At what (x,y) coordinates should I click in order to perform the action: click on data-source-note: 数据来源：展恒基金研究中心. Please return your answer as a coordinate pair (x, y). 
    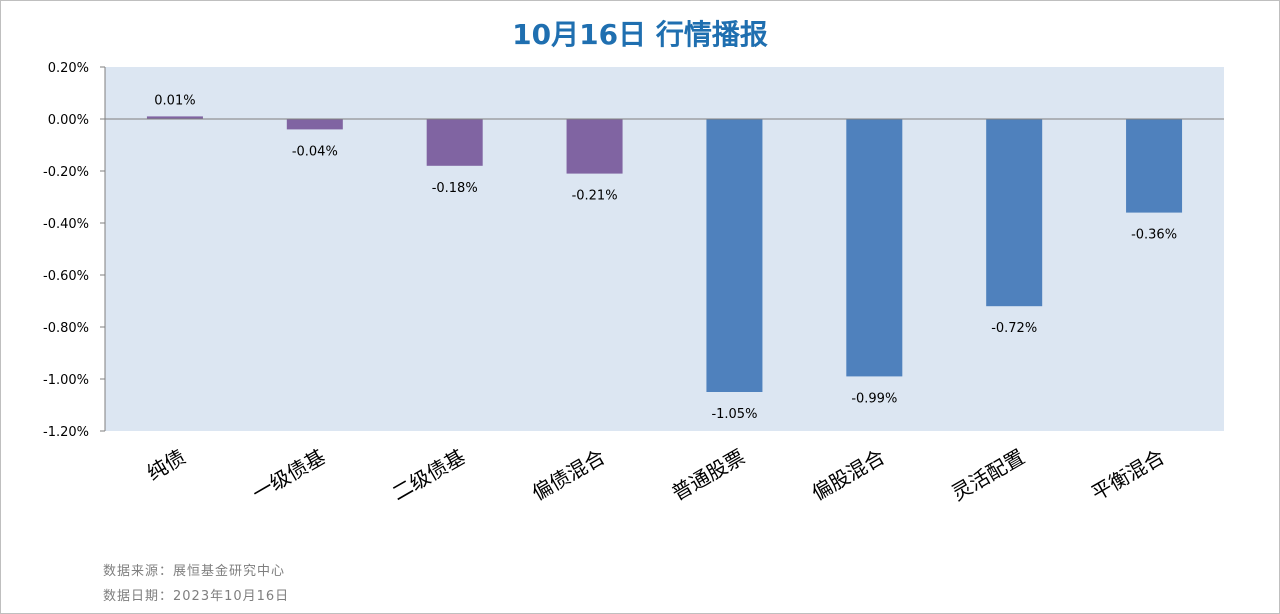
    Looking at the image, I should click on (194, 571).